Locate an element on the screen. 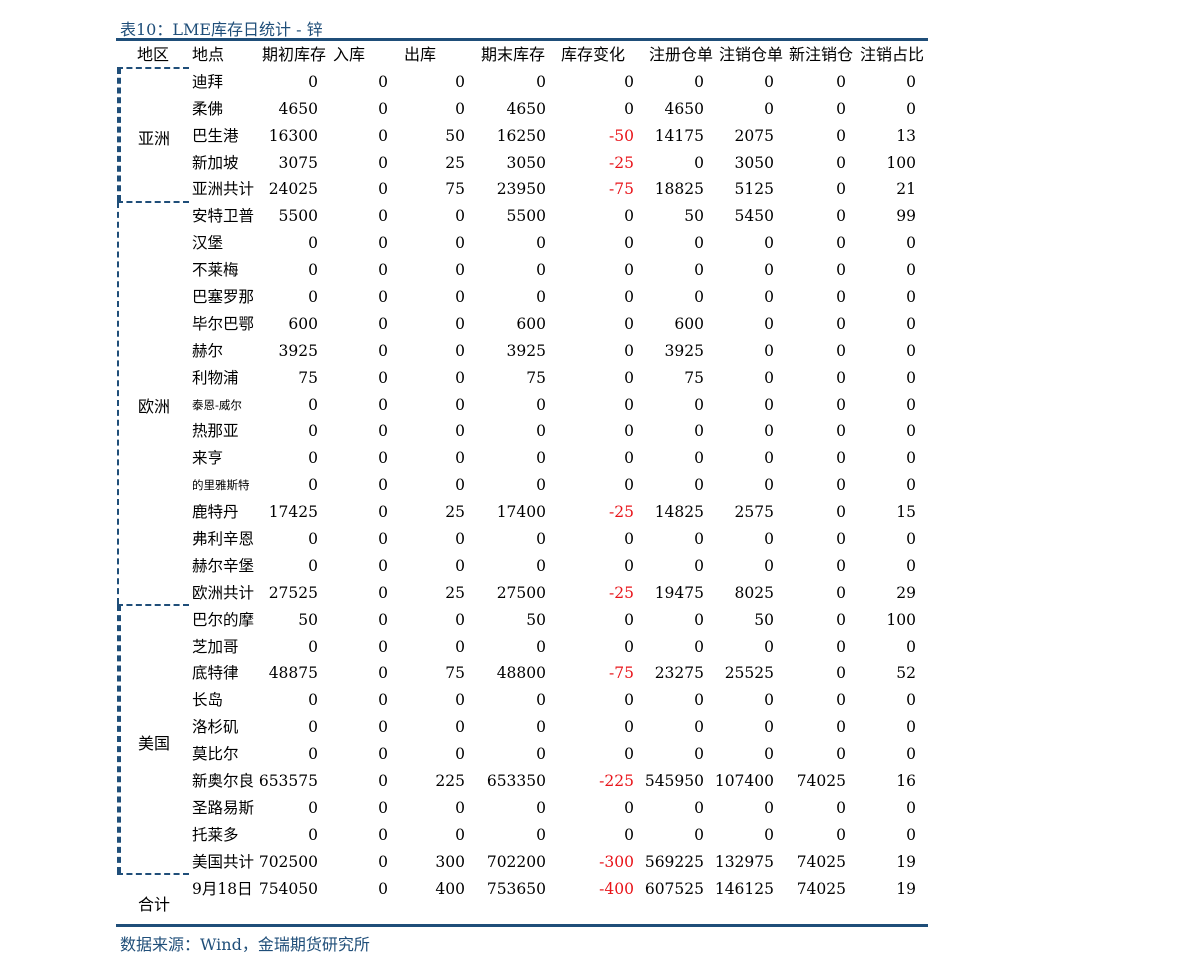  top-rule is located at coordinates (522, 39).